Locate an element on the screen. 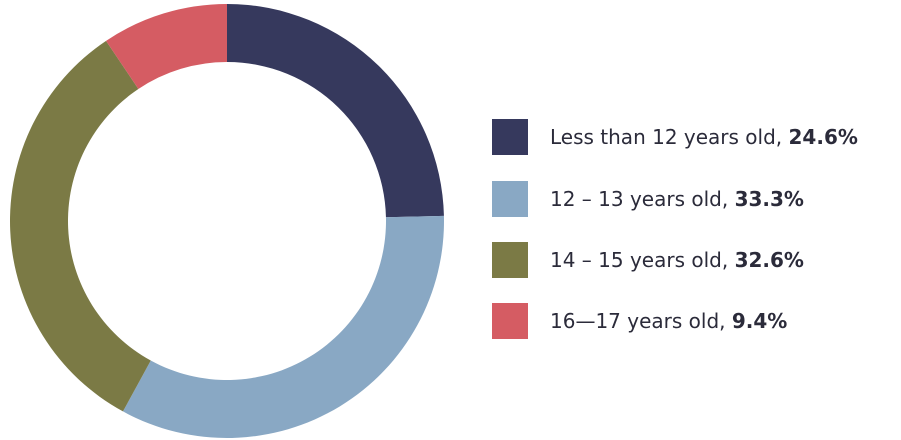  legend-label: 16—17 years old is located at coordinates (635, 321).